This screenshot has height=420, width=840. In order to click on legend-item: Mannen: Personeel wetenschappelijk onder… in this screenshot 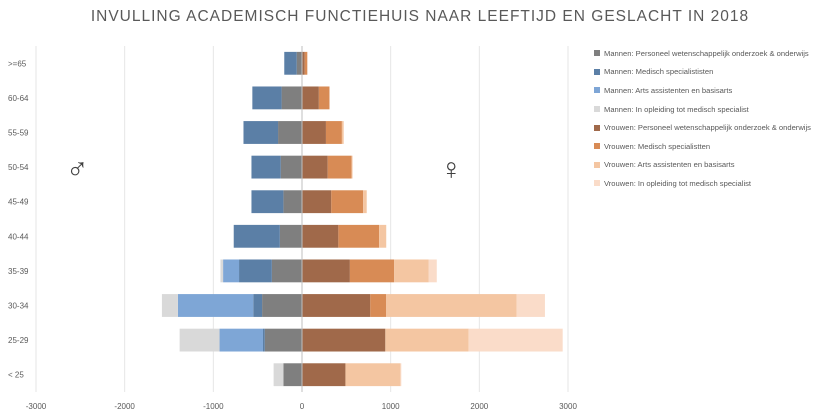, I will do `click(714, 53)`.